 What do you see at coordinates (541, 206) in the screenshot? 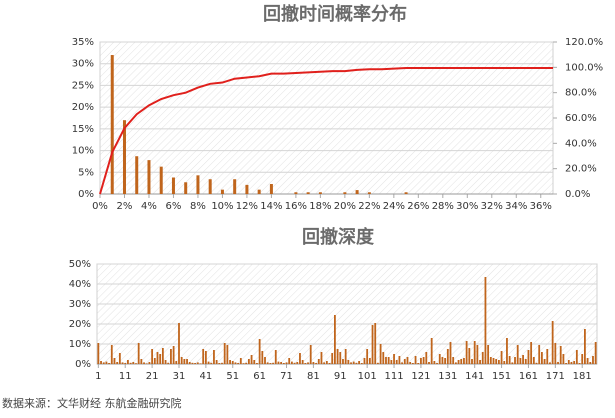
I see `x-tick-label: 36%` at bounding box center [541, 206].